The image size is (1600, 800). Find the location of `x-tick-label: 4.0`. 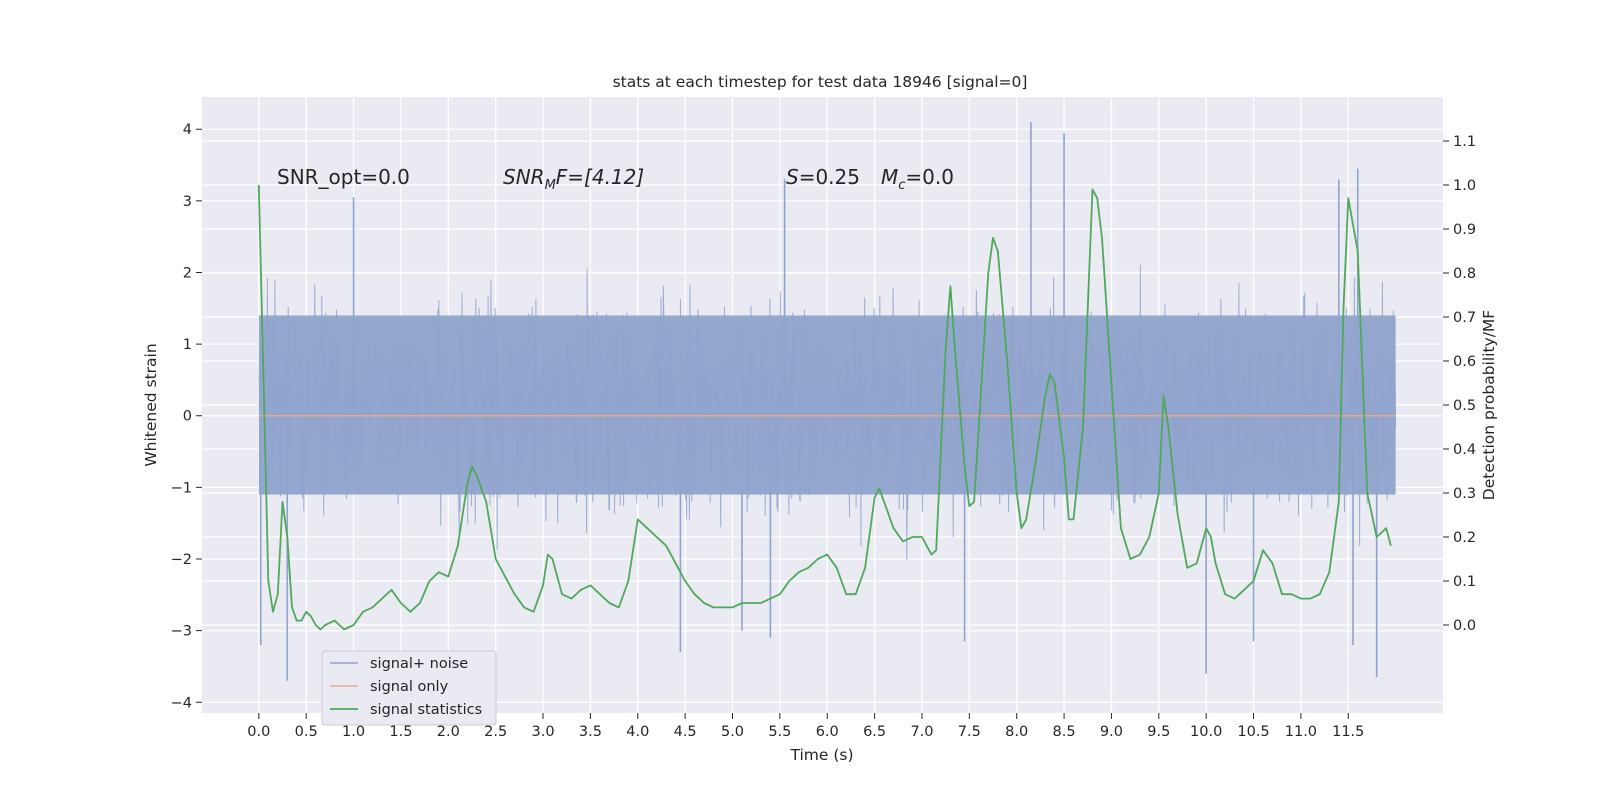

x-tick-label: 4.0 is located at coordinates (637, 732).